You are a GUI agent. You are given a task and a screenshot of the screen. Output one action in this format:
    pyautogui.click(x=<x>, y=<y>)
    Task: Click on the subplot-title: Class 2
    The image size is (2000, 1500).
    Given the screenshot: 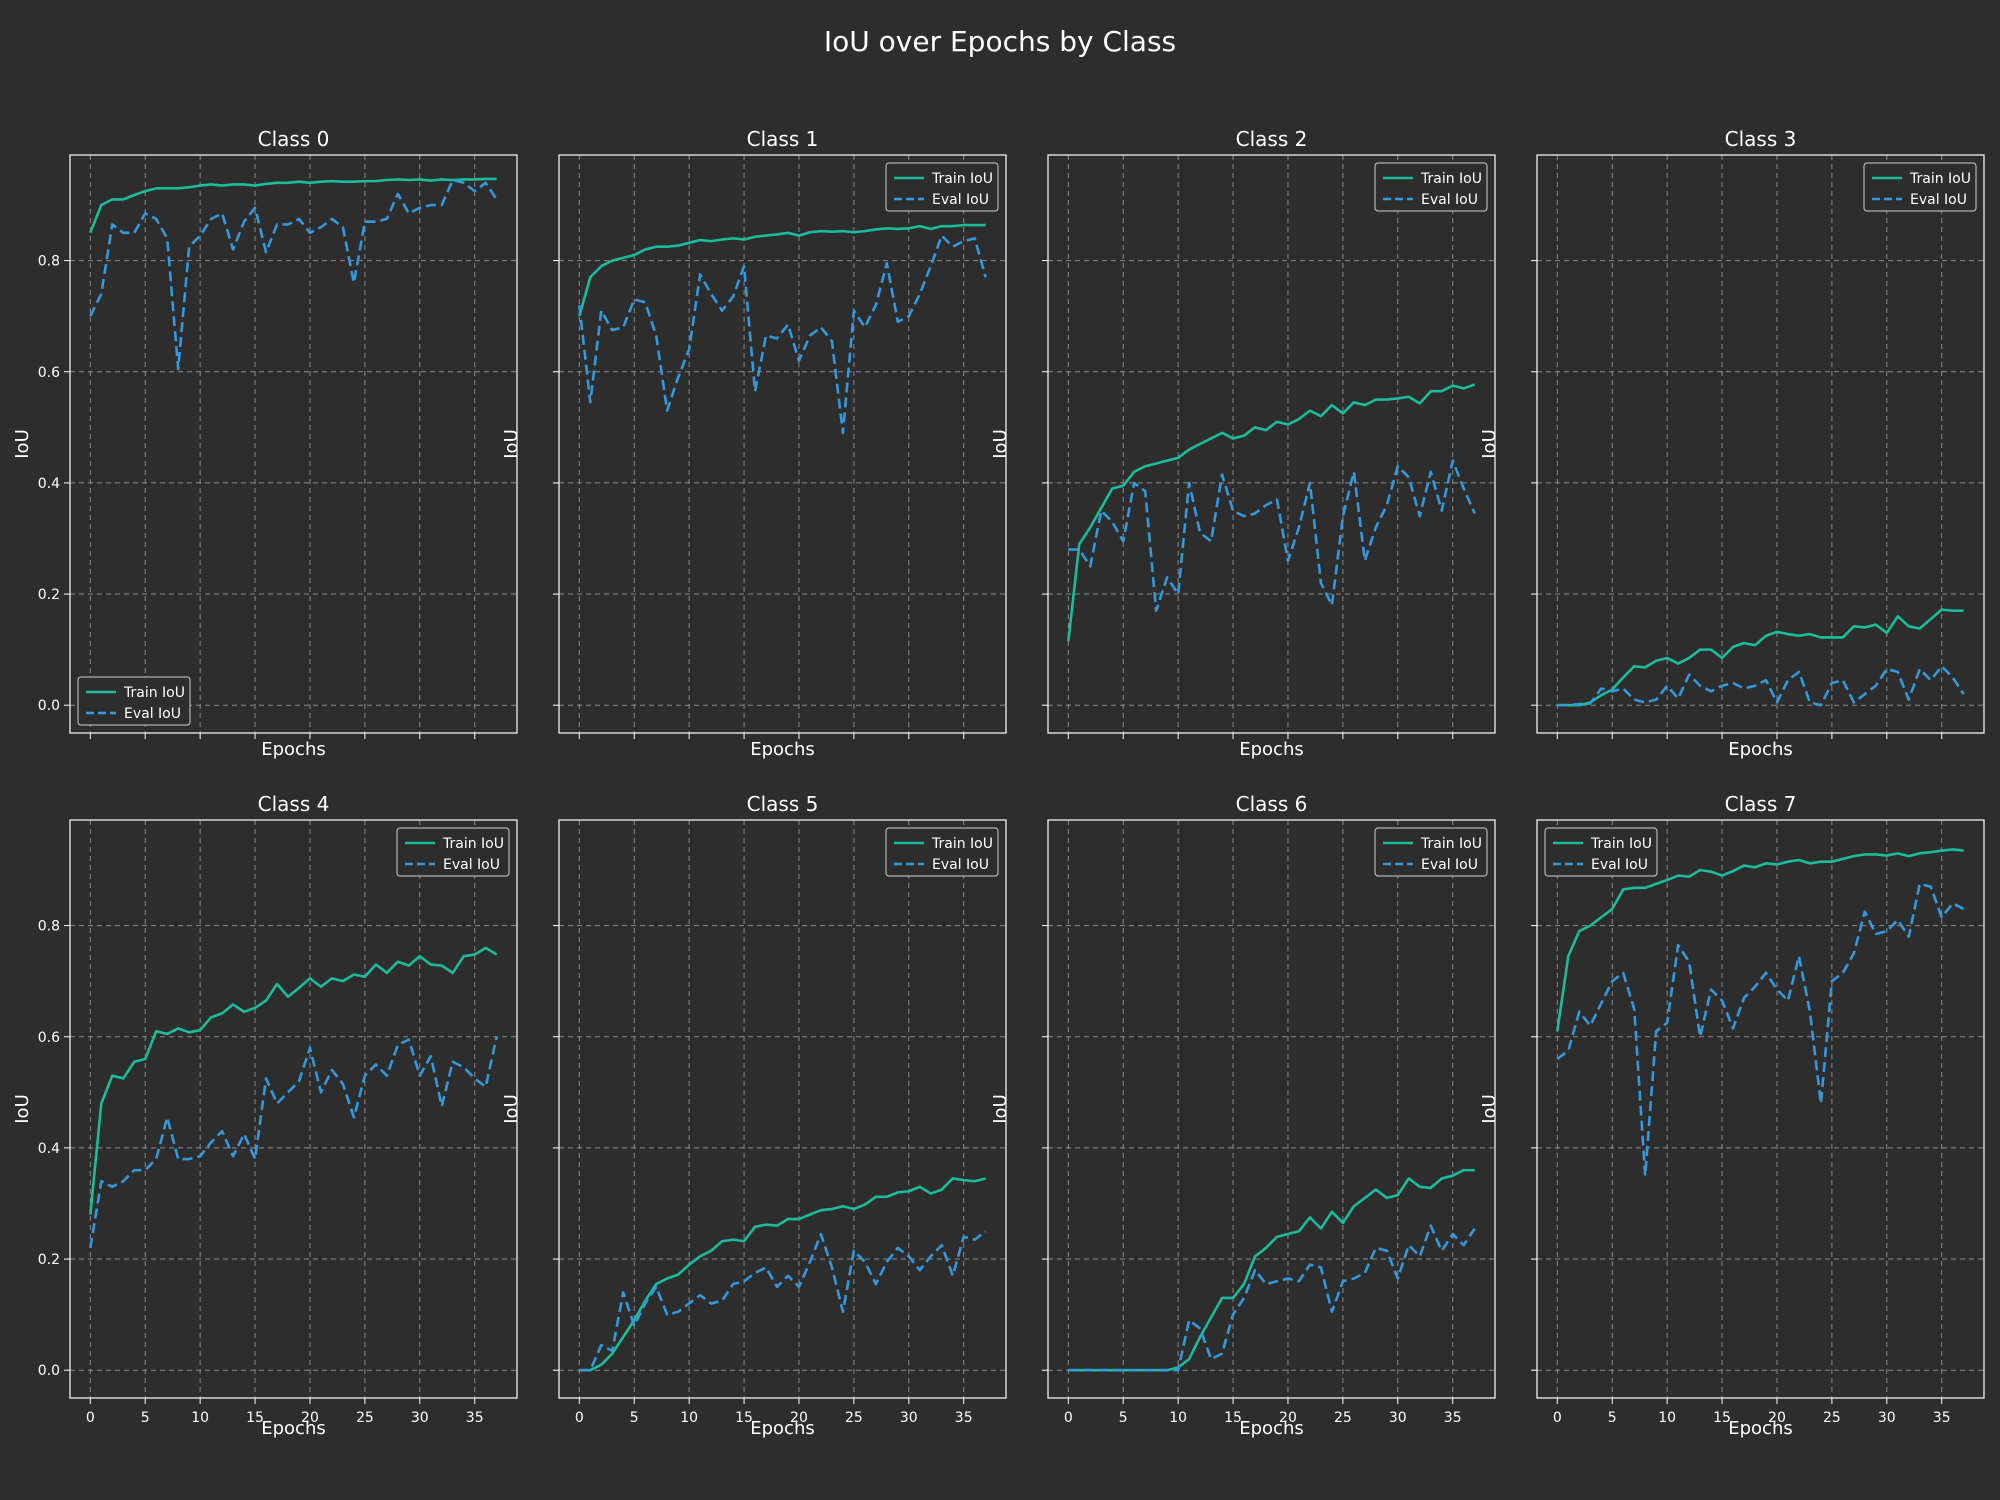 What is the action you would take?
    pyautogui.click(x=1272, y=139)
    